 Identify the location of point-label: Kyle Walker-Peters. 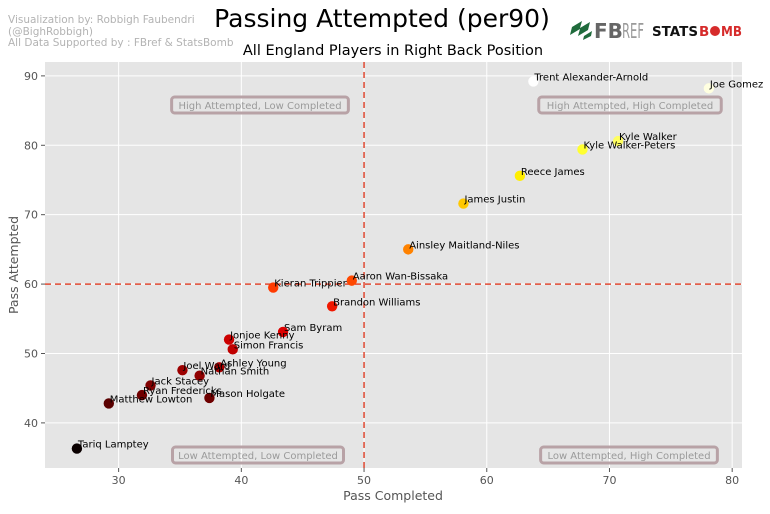
(629, 145).